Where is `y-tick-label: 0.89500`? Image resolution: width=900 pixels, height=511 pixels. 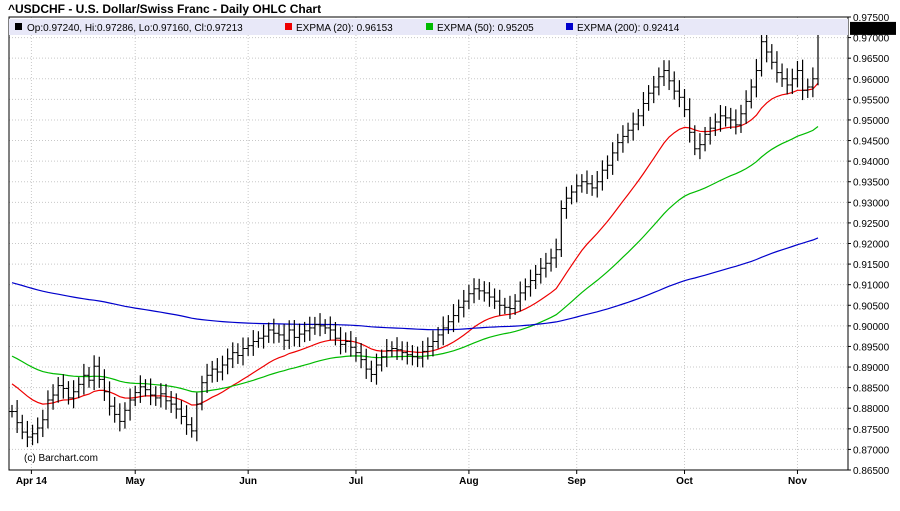
y-tick-label: 0.89500 is located at coordinates (871, 347).